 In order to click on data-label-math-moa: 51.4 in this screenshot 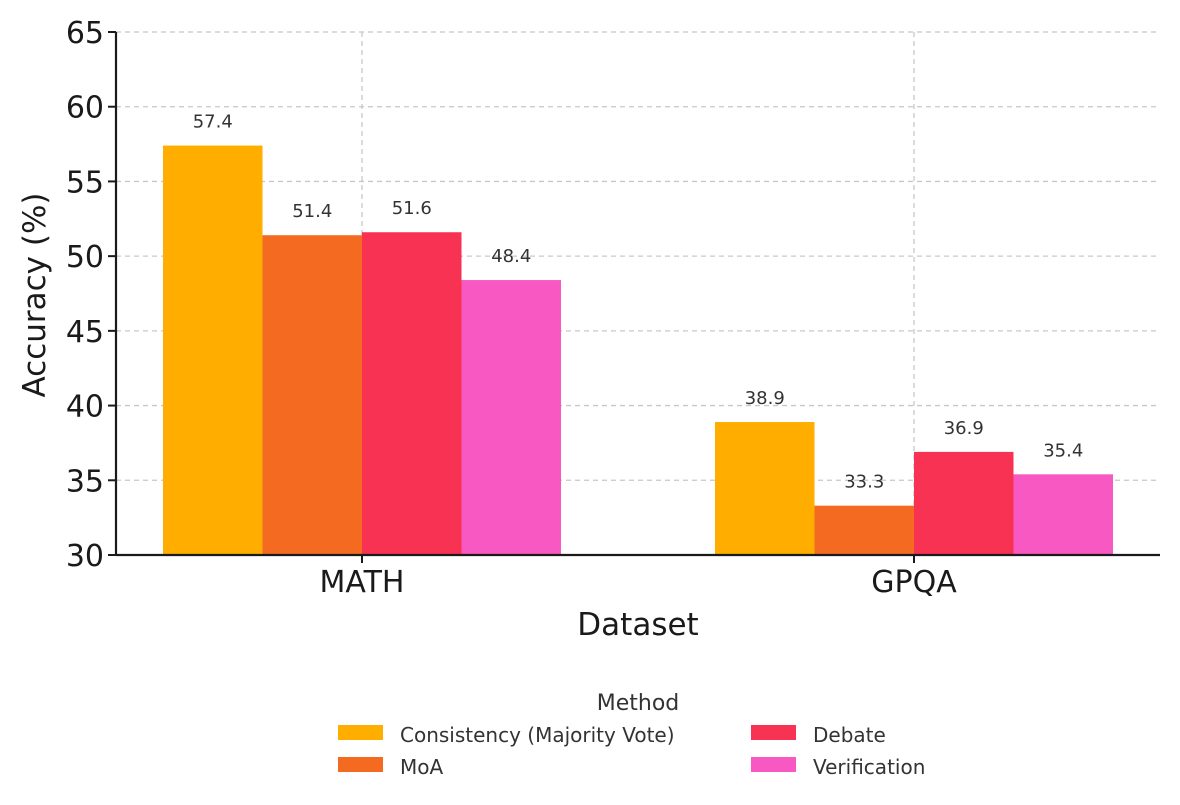, I will do `click(312, 211)`.